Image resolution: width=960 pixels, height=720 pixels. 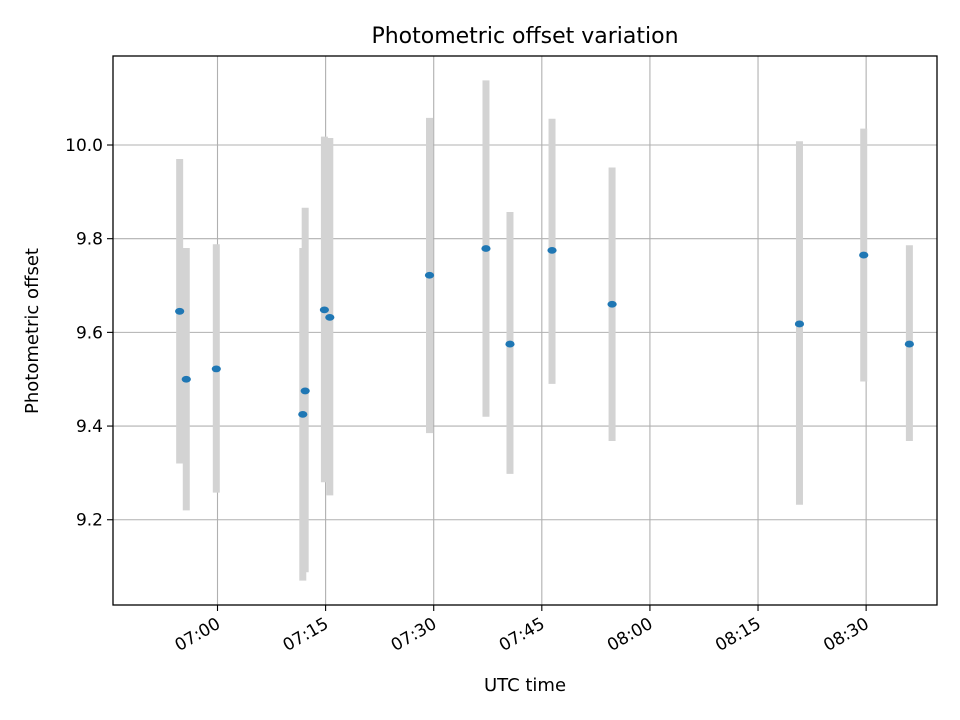 What do you see at coordinates (89, 240) in the screenshot?
I see `y-tick-label: 9.8` at bounding box center [89, 240].